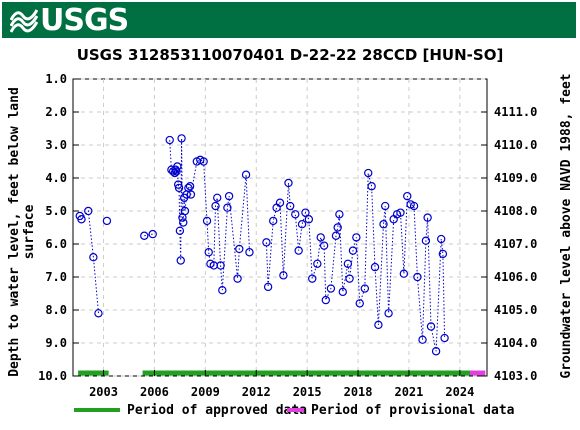 This screenshot has height=430, width=580. What do you see at coordinates (515, 145) in the screenshot?
I see `y-right-tick-label: 4110.0` at bounding box center [515, 145].